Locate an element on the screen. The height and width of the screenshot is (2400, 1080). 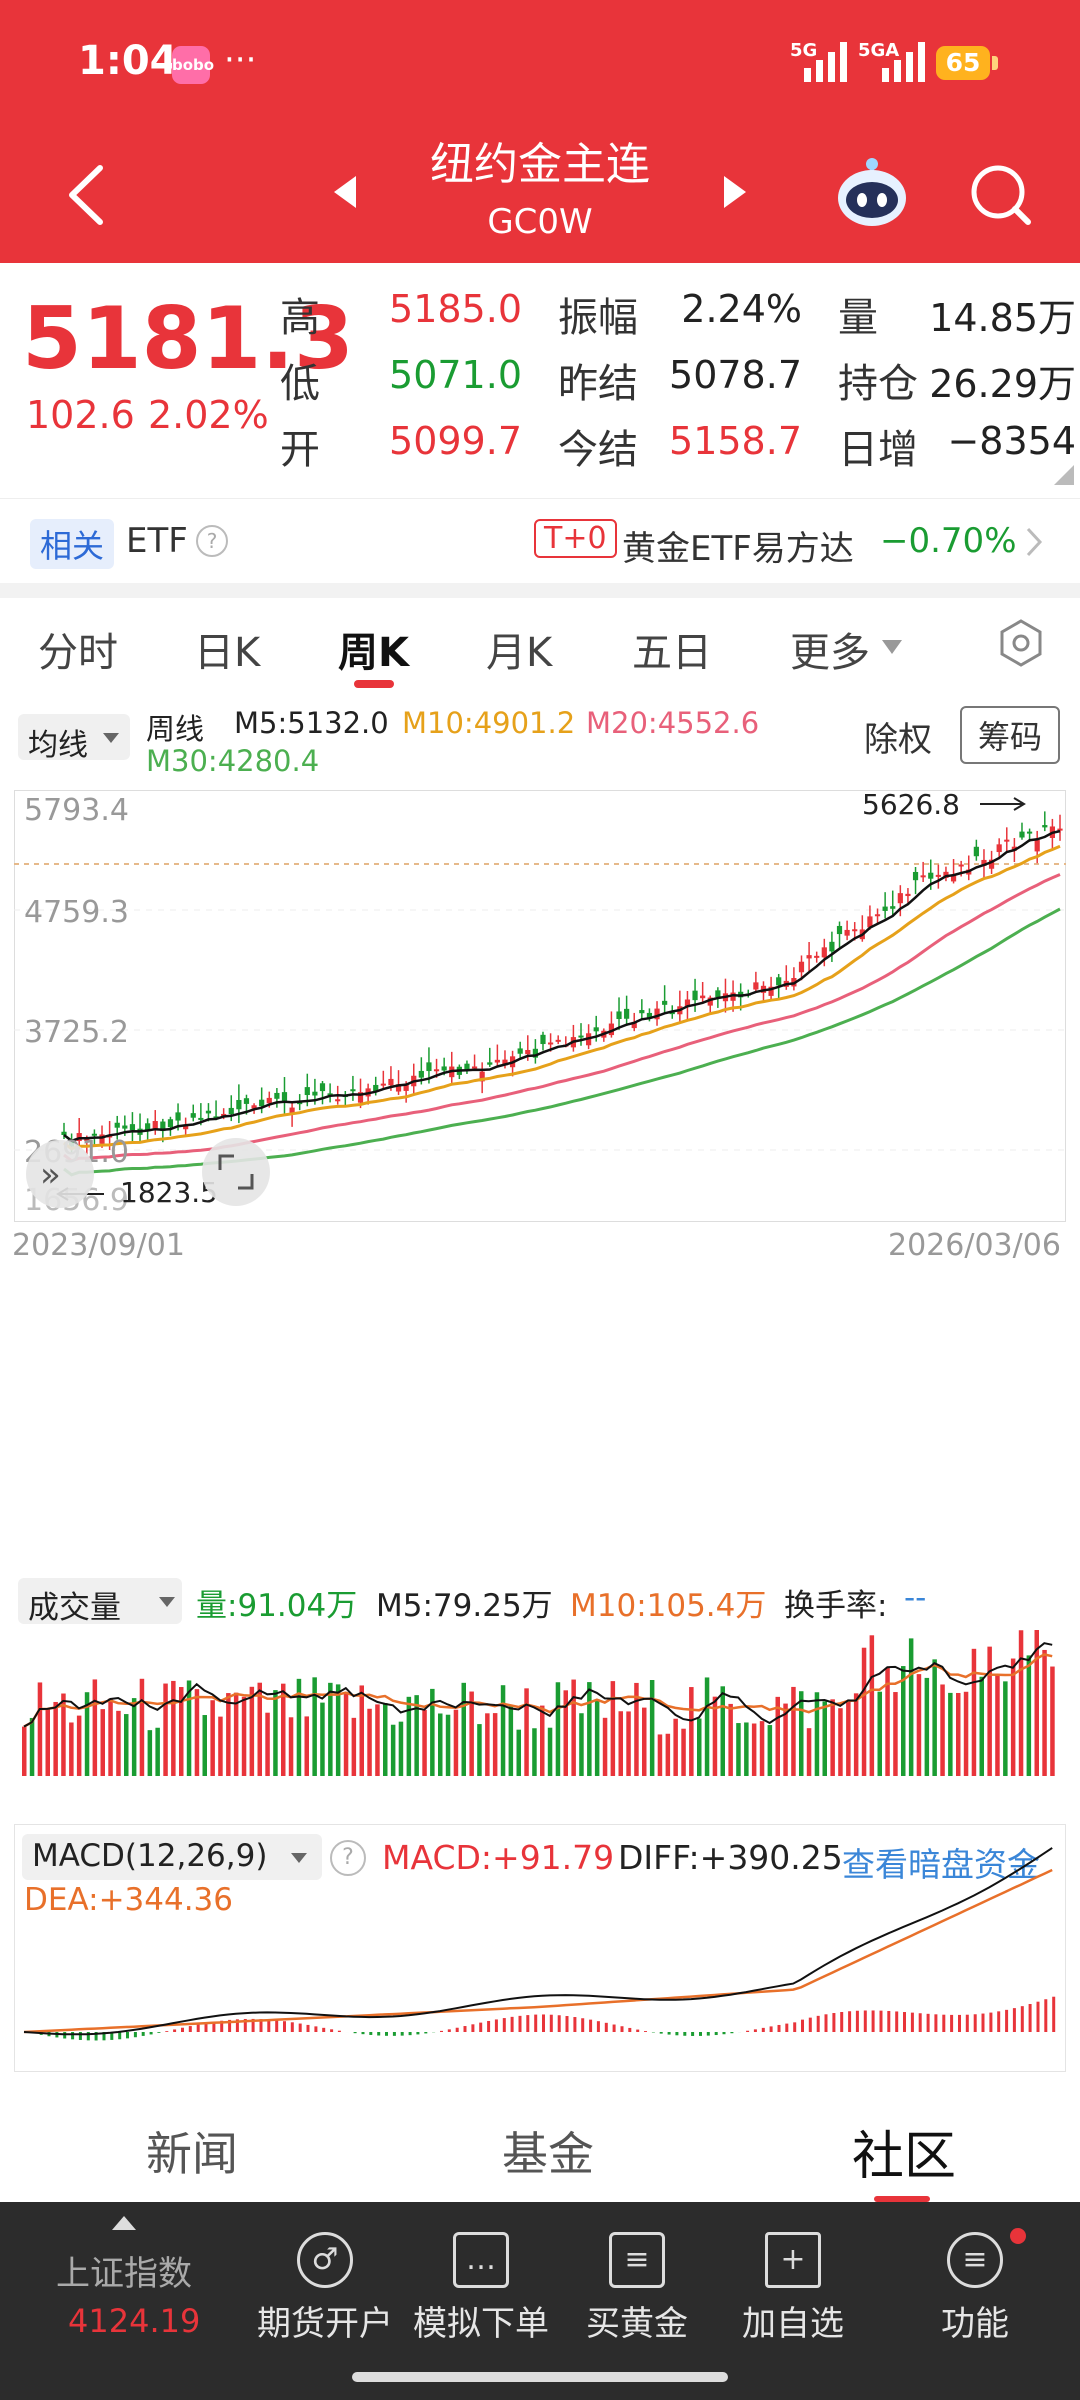
back-icon is located at coordinates (87, 195).